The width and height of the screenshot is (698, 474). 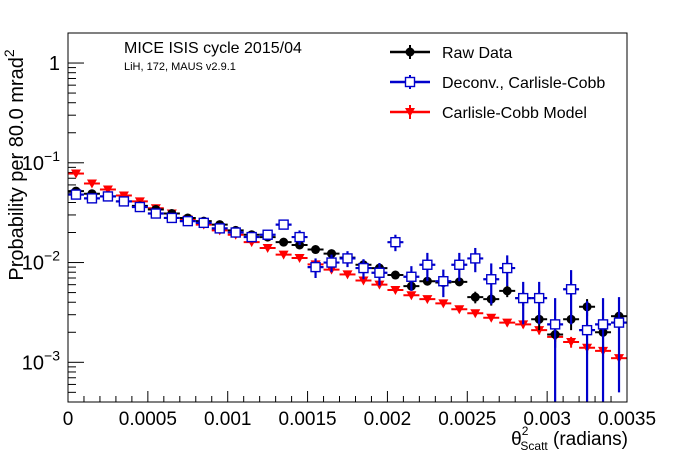 What do you see at coordinates (148, 419) in the screenshot?
I see `x-tick-label: 0.0005` at bounding box center [148, 419].